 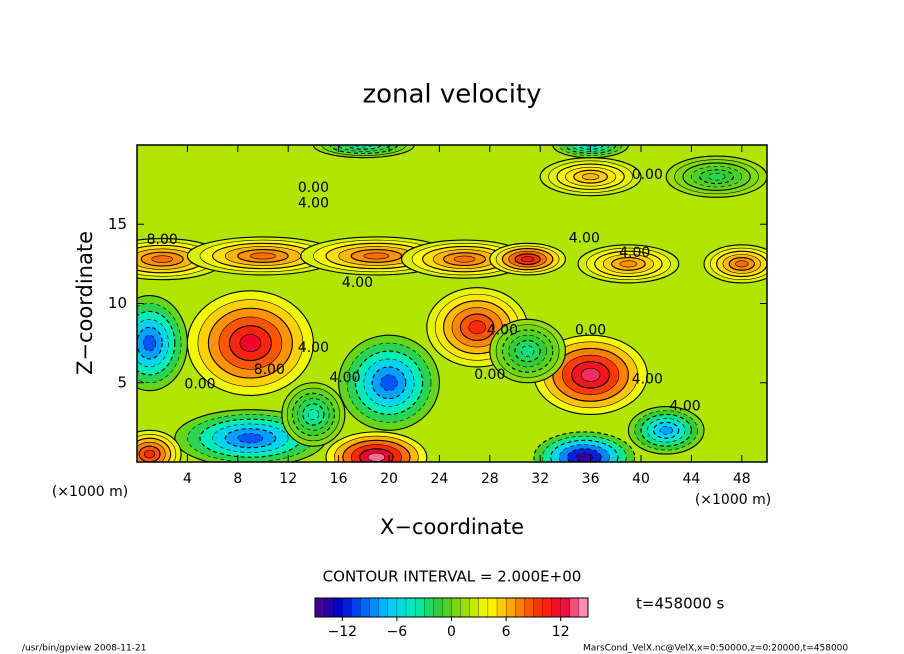 I want to click on x-tick-label: 4, so click(x=187, y=479).